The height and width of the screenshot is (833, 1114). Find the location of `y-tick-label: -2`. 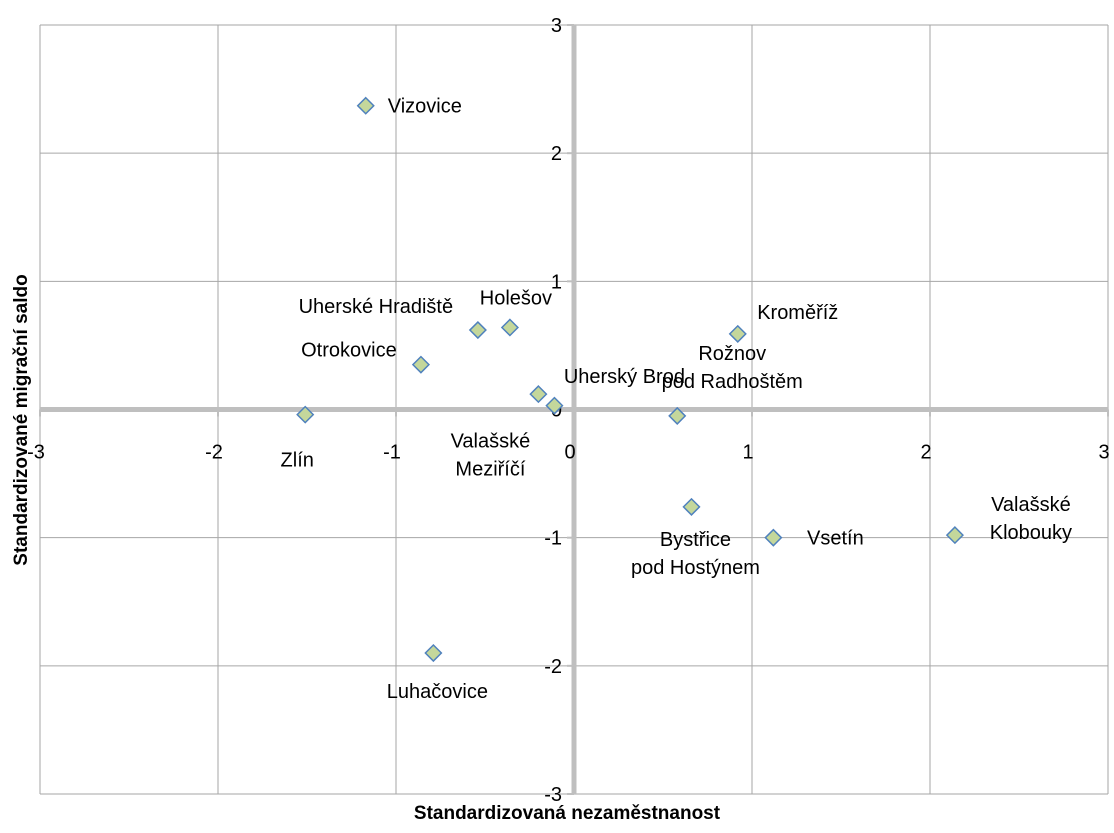

y-tick-label: -2 is located at coordinates (553, 667).